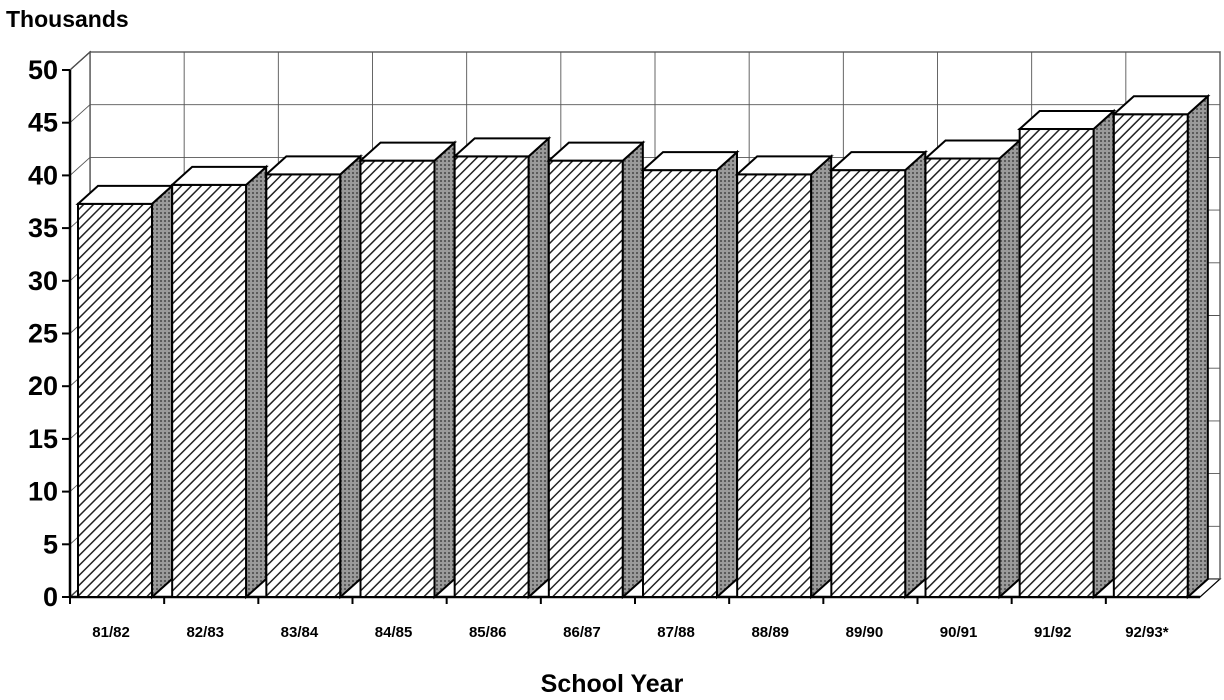 The width and height of the screenshot is (1224, 700). I want to click on y-axis-title: Thousands, so click(67, 19).